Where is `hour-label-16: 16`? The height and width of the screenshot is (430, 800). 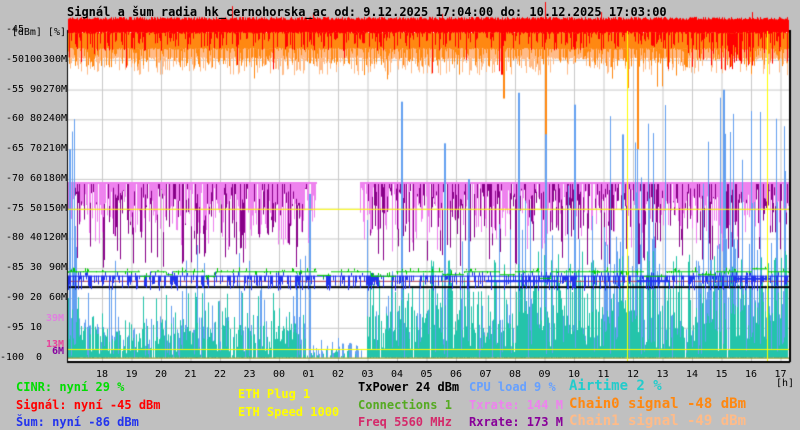
hour-label-16: 16 is located at coordinates (751, 374).